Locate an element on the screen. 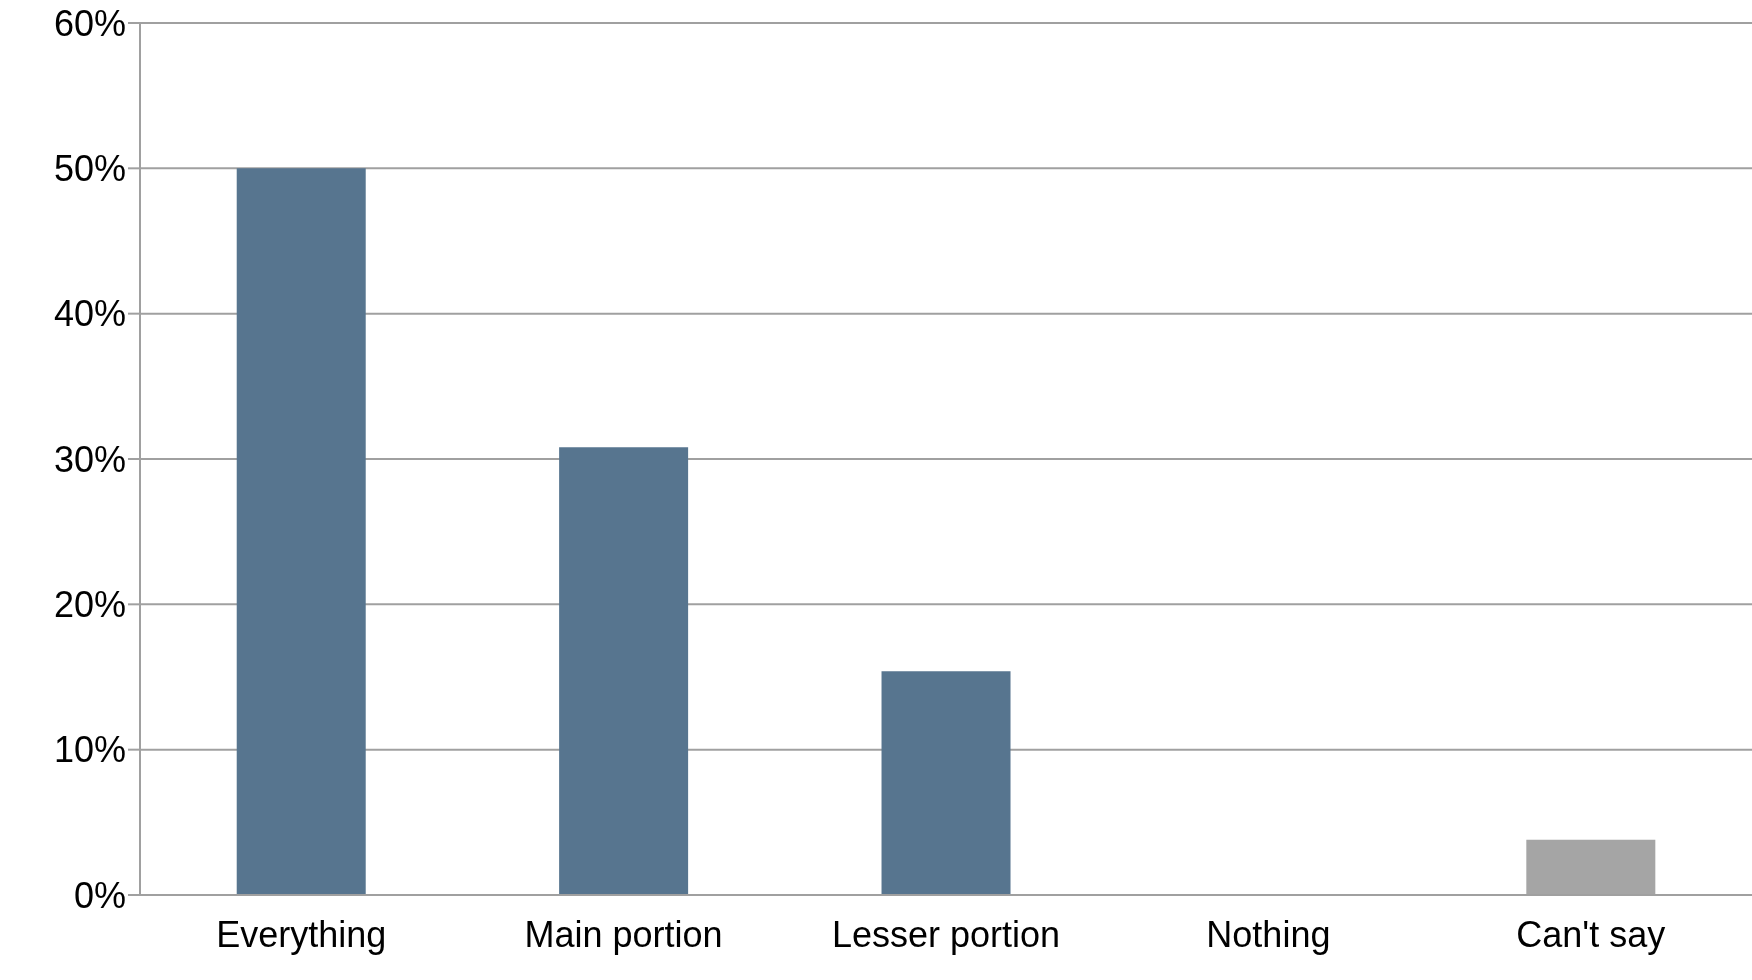  y-tick-label: 50% is located at coordinates (89, 169).